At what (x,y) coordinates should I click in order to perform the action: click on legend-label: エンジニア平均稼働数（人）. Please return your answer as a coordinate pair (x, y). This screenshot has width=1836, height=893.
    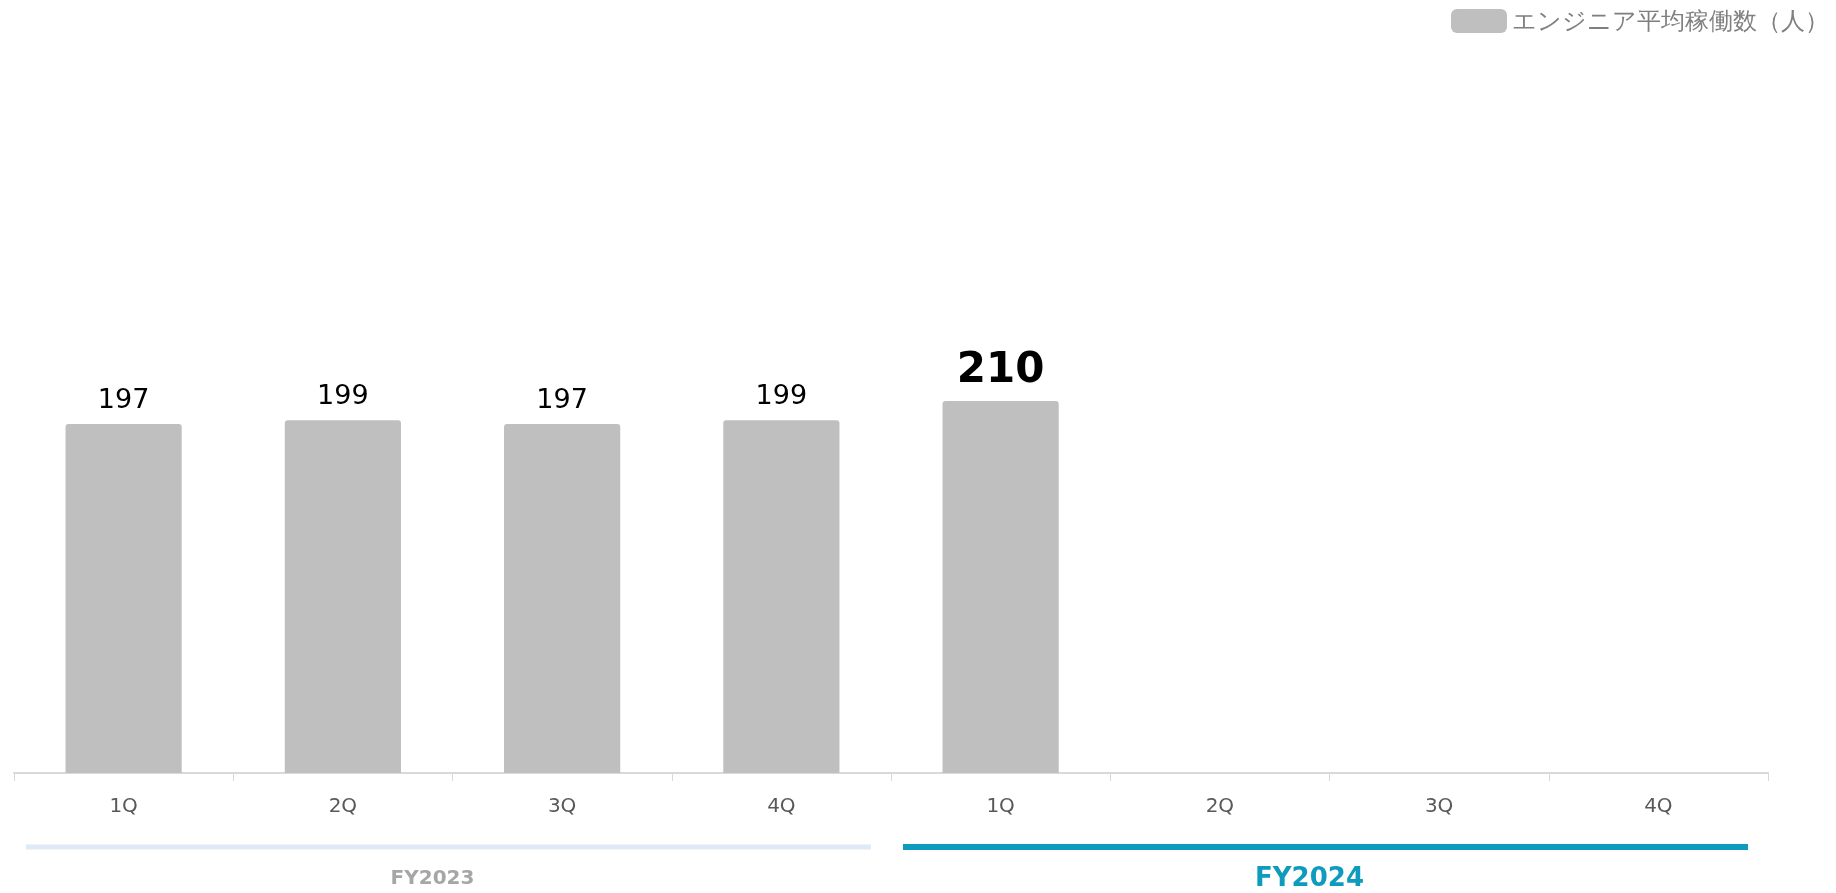
    Looking at the image, I should click on (1670, 21).